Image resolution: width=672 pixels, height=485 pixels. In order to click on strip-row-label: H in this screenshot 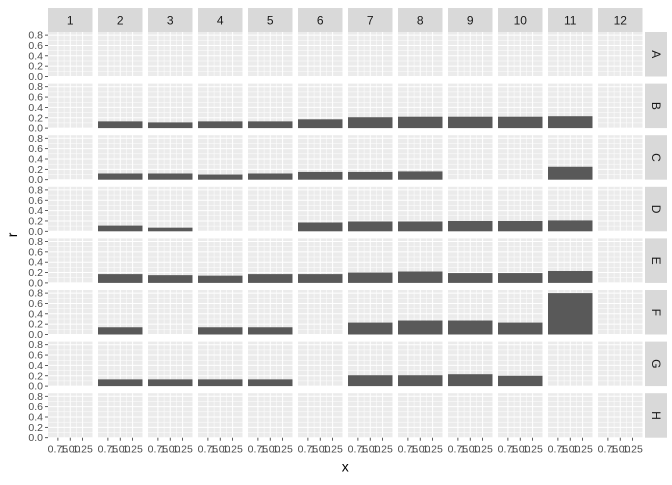, I will do `click(656, 415)`.